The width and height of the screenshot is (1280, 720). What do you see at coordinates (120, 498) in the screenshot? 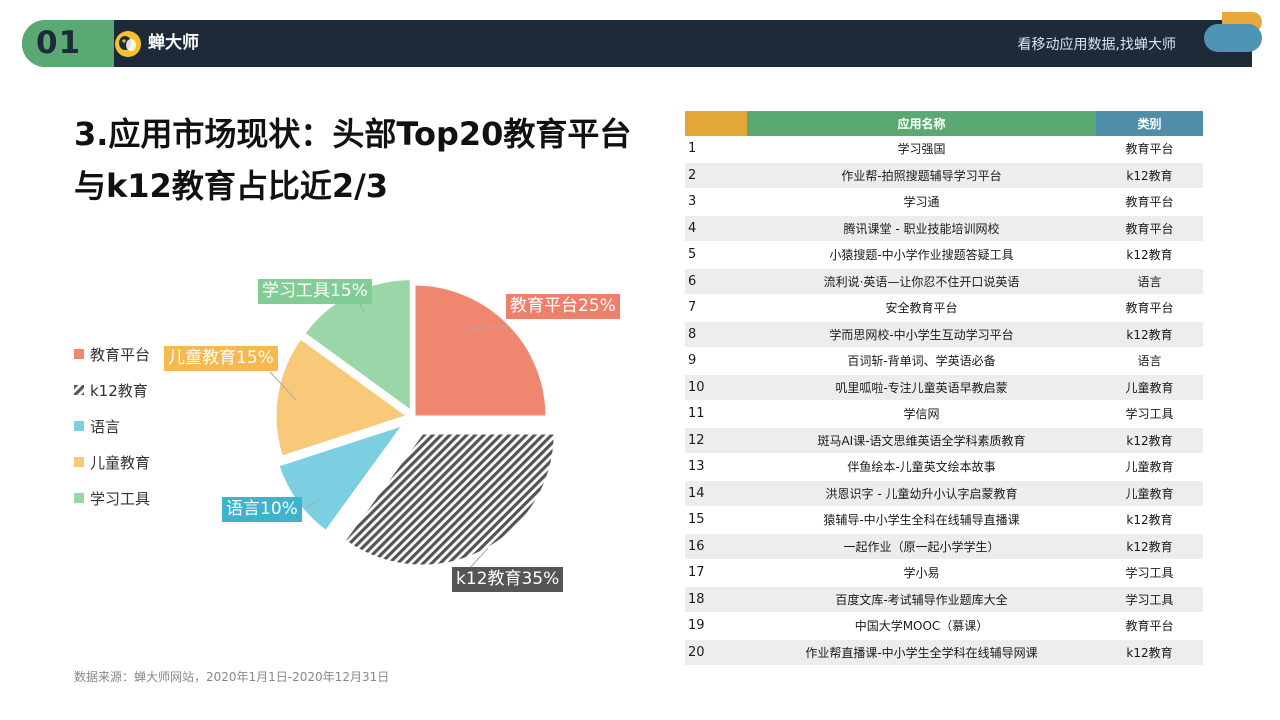
I see `legend-label: 学习工具` at bounding box center [120, 498].